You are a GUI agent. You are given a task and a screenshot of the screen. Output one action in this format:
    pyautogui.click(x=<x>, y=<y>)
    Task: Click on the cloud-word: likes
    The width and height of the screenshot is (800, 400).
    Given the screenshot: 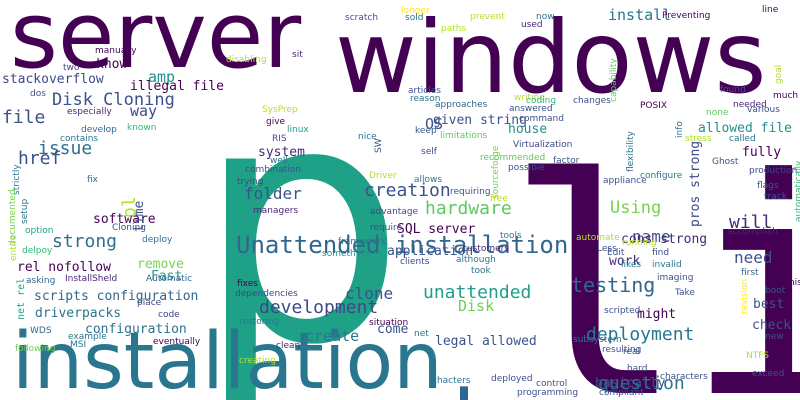 What is the action you would take?
    pyautogui.click(x=631, y=265)
    